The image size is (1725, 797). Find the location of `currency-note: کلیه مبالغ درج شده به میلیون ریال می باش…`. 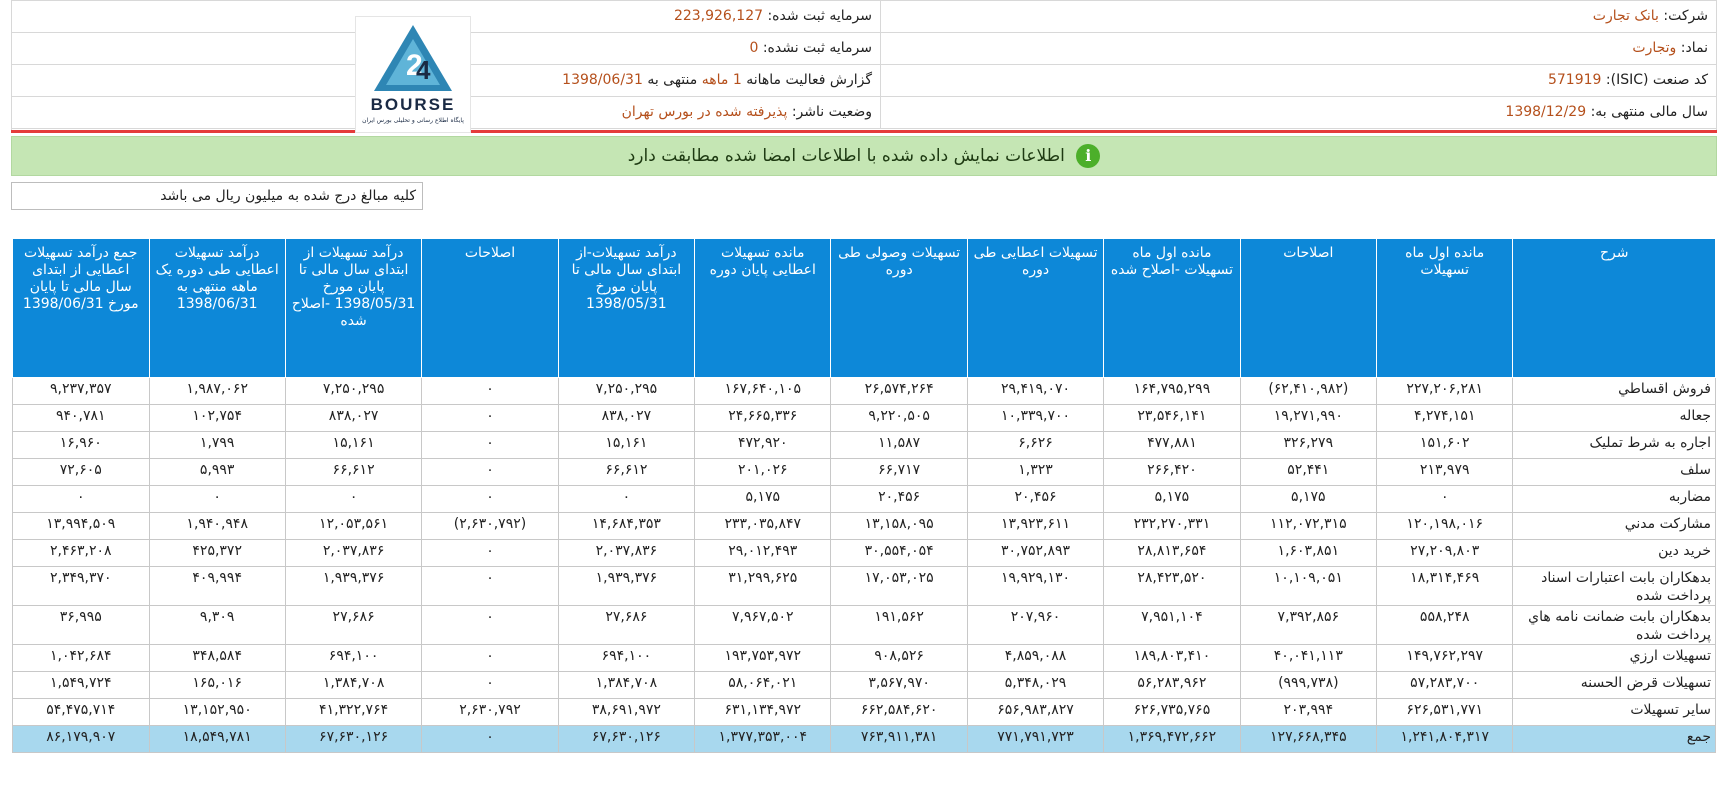

currency-note: کلیه مبالغ درج شده به میلیون ریال می باش… is located at coordinates (217, 196).